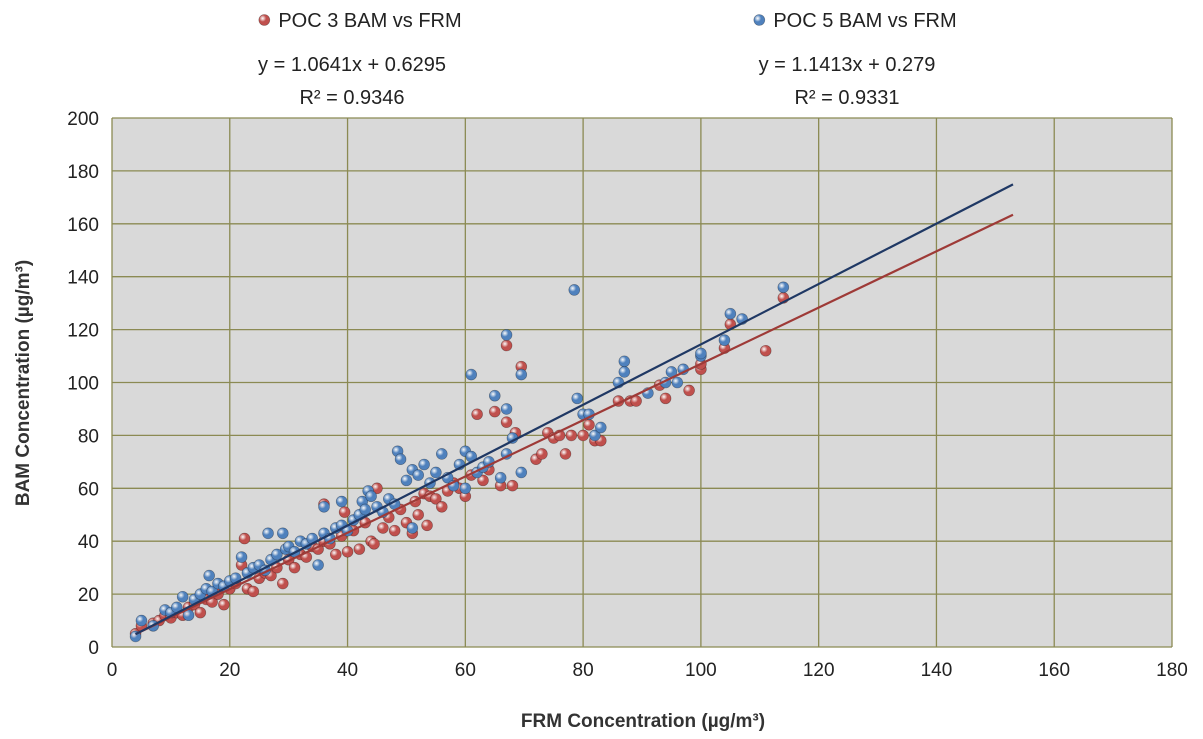 The image size is (1203, 739). What do you see at coordinates (112, 670) in the screenshot?
I see `x-tick-label: 0` at bounding box center [112, 670].